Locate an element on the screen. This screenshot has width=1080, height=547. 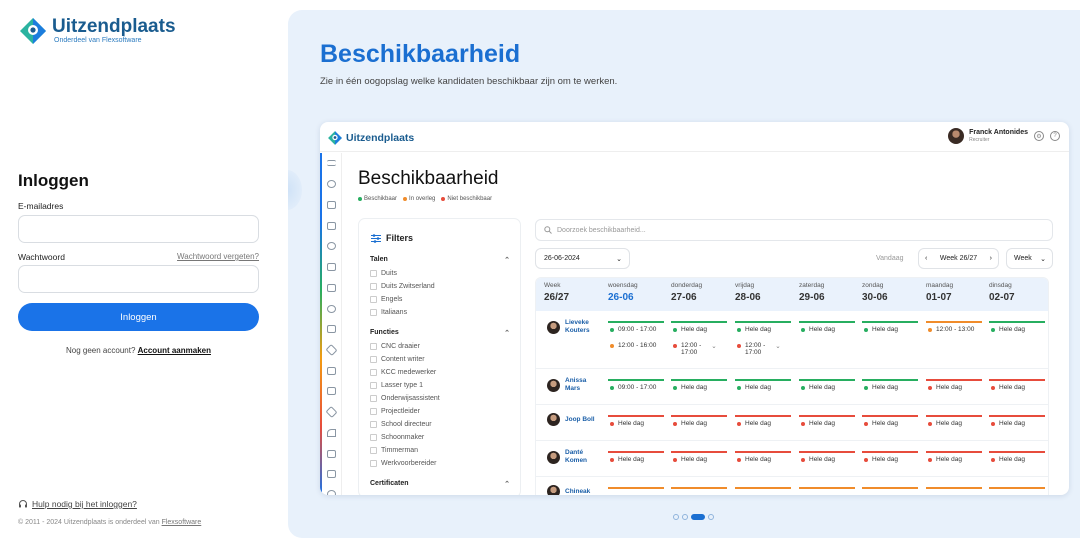
view-select: Week ⌄ is located at coordinates (1029, 258).